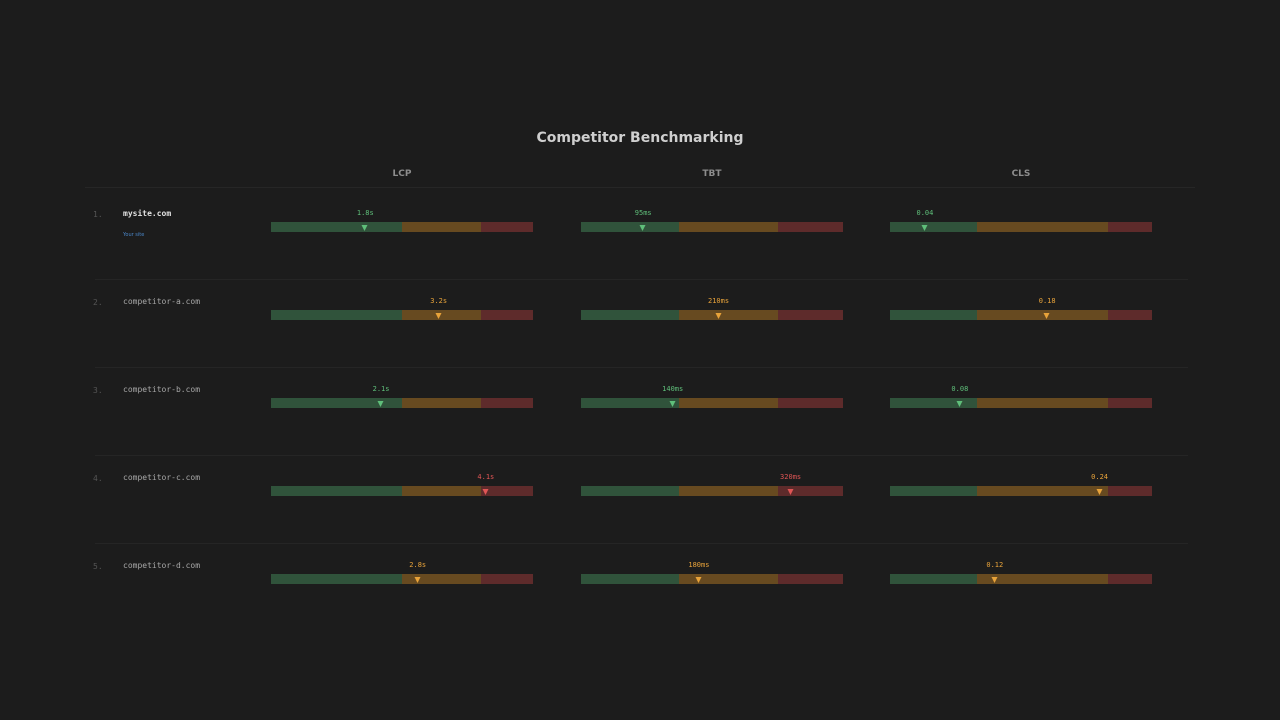  I want to click on tbt-value: 95ms, so click(643, 213).